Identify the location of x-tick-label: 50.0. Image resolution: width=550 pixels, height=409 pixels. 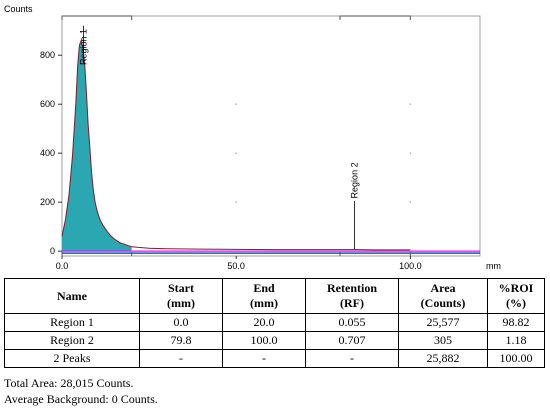
(236, 266).